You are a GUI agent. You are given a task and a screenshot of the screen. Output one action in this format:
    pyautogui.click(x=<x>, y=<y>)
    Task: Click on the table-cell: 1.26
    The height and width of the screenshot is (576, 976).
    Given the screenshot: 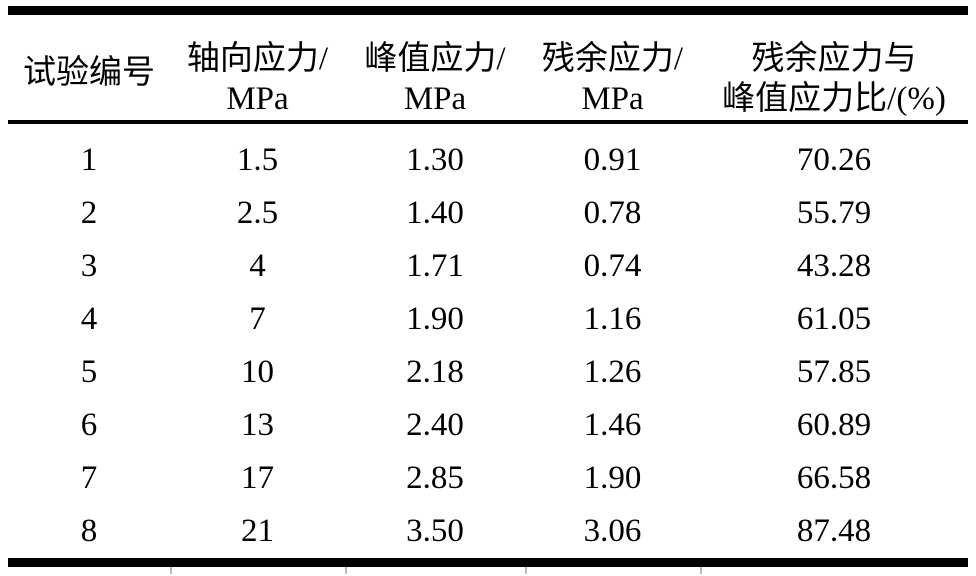 What is the action you would take?
    pyautogui.click(x=612, y=372)
    